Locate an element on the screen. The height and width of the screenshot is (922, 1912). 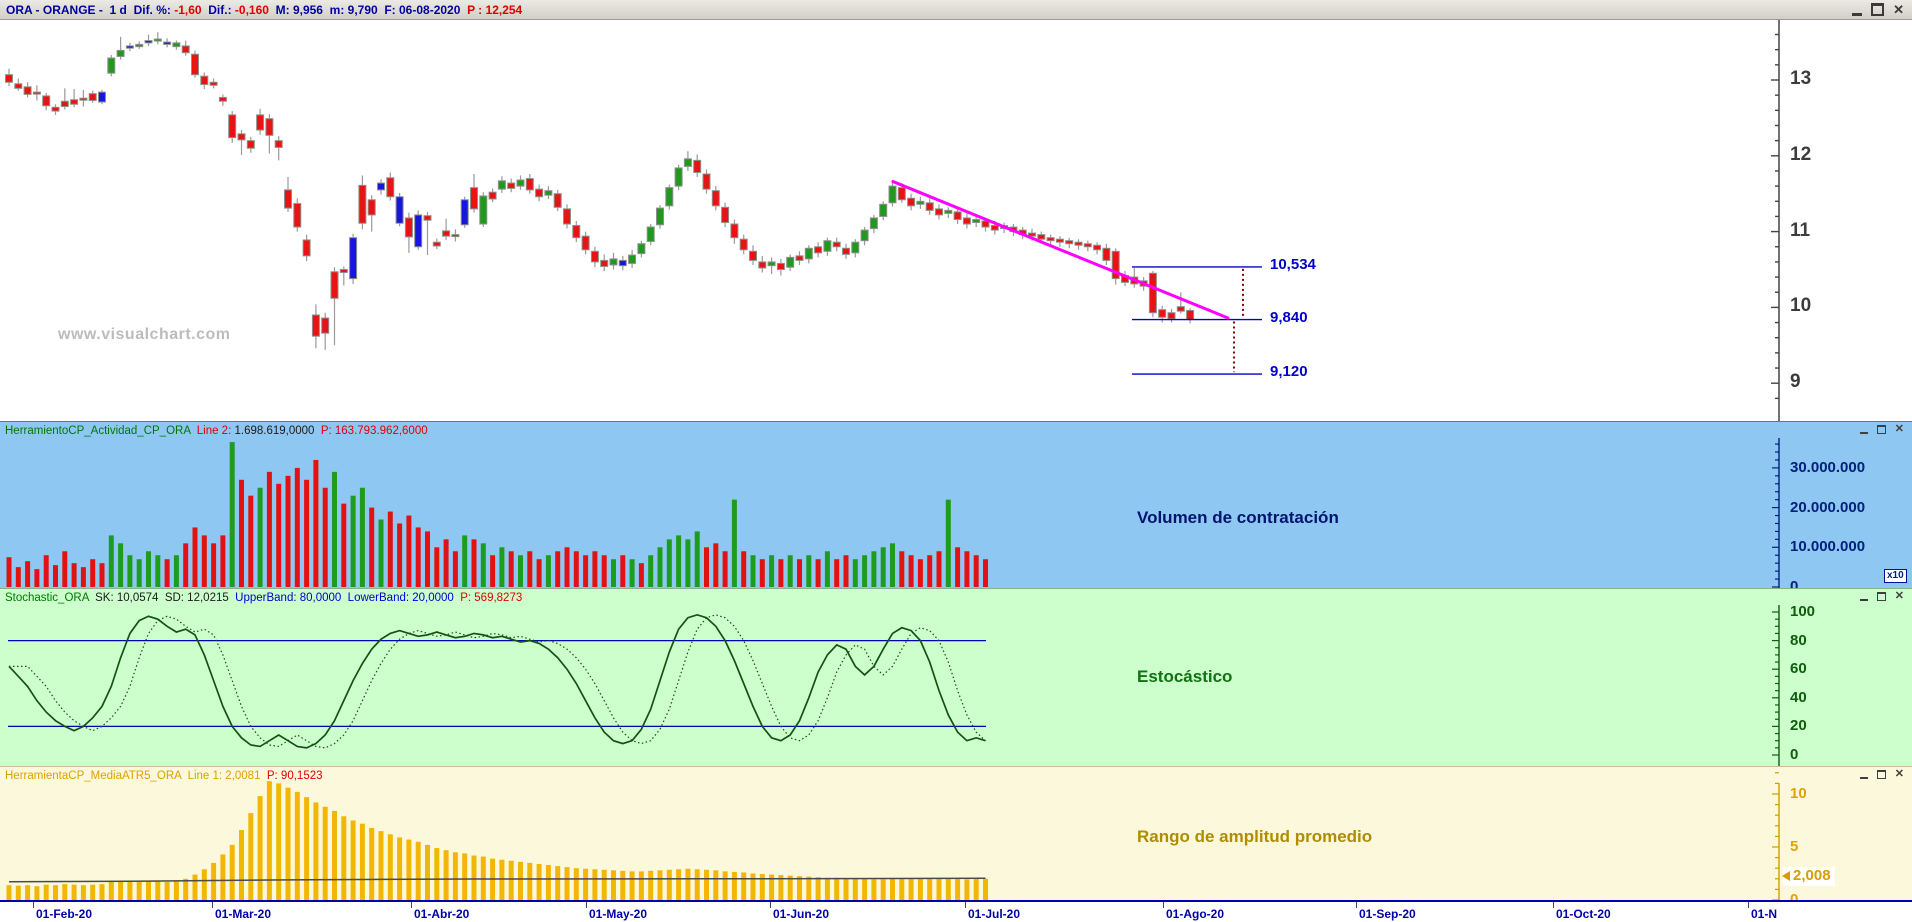
level-label: 9,840 is located at coordinates (1289, 317).